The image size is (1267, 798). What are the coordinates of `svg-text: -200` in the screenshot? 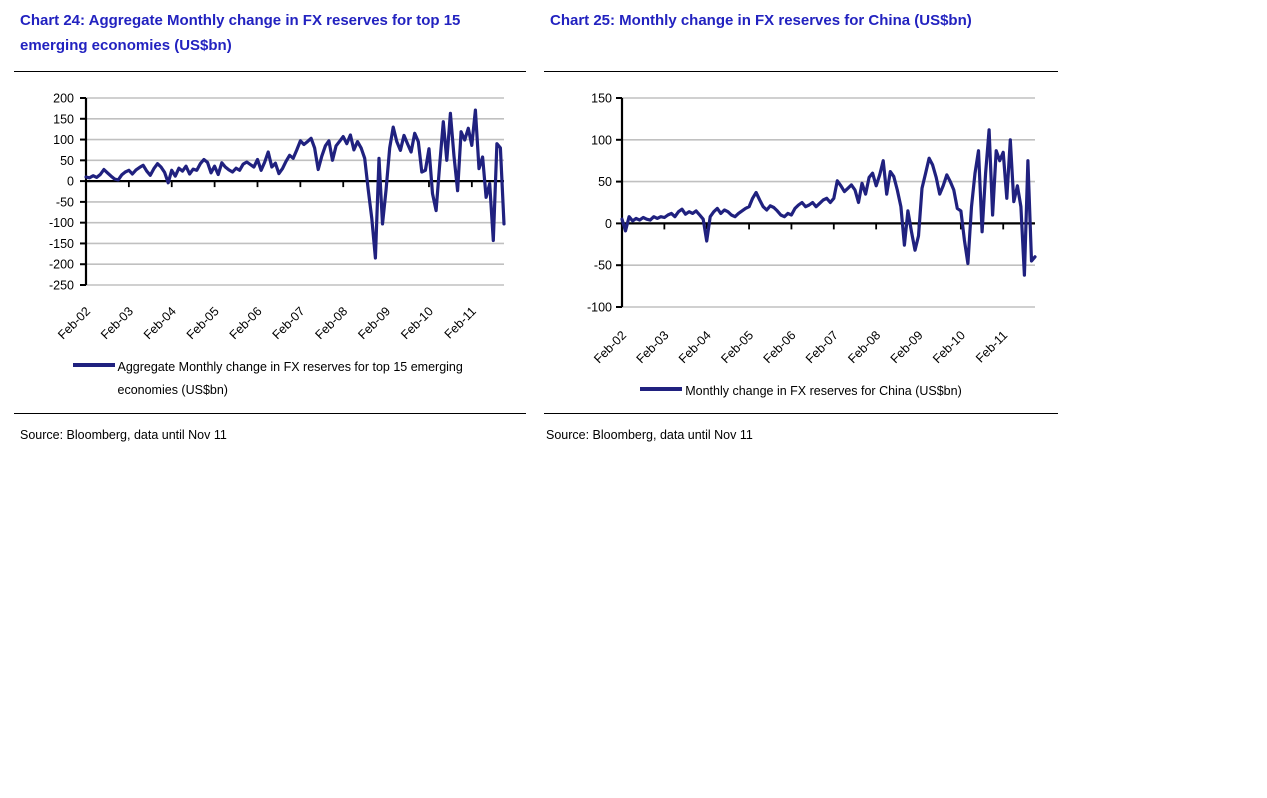 It's located at (61, 265).